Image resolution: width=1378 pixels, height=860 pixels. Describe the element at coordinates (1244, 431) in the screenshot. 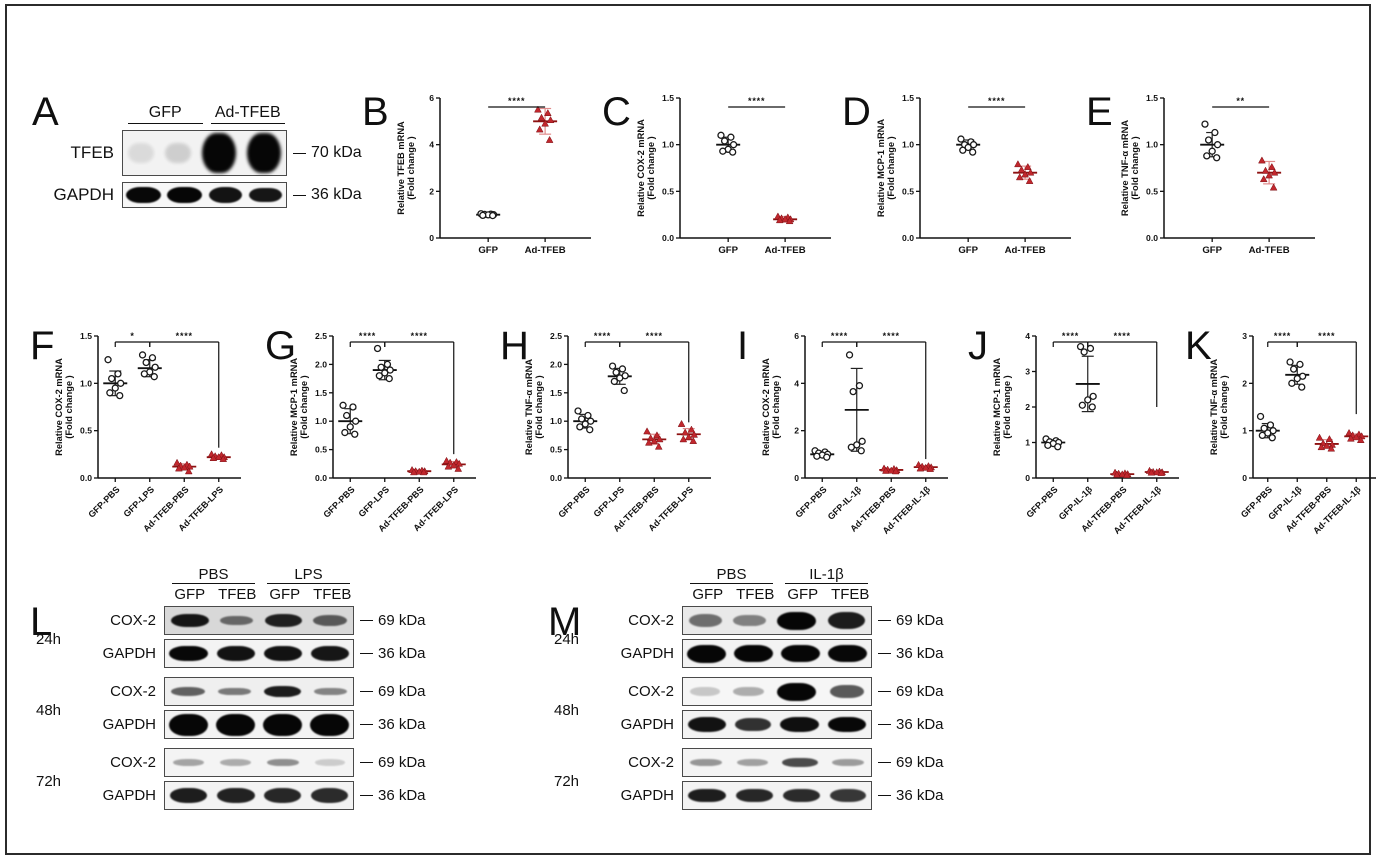

I see `y-tick-label: 1` at that location.